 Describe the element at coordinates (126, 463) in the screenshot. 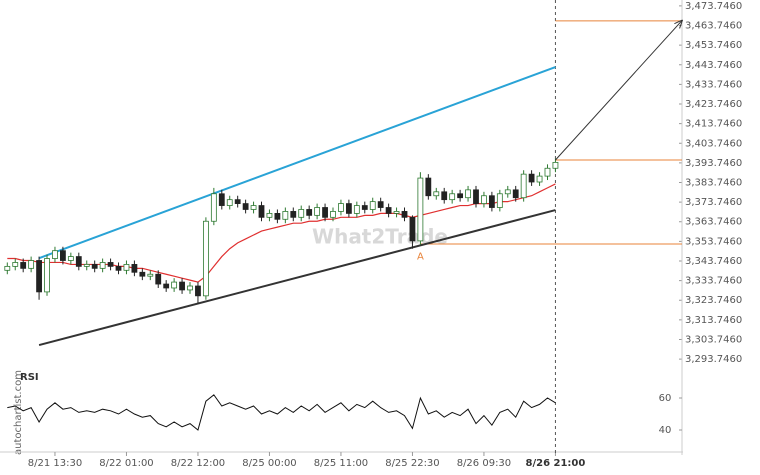

I see `x-tick-label: 8/22 01:00` at that location.